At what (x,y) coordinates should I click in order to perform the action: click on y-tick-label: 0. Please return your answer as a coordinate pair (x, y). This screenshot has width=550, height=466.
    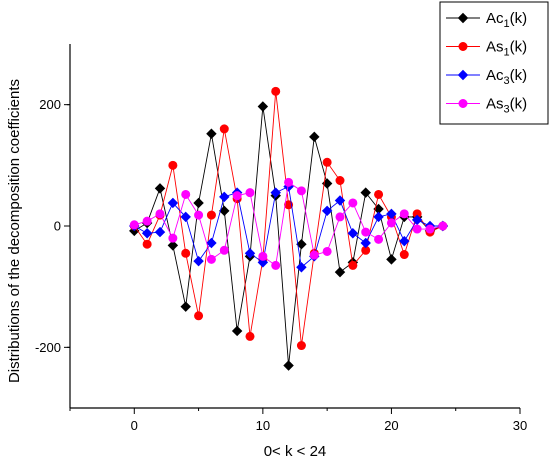
    Looking at the image, I should click on (57, 226).